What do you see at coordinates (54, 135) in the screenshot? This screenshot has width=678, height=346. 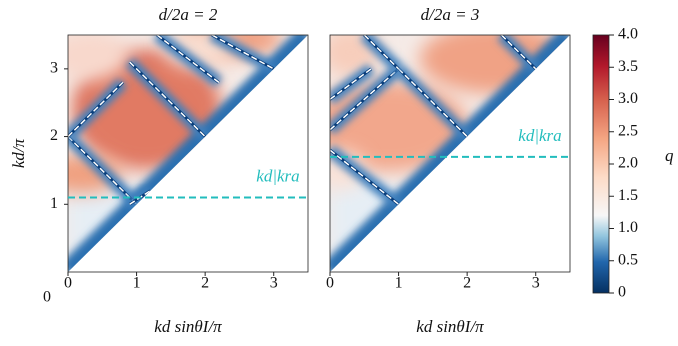 I see `y-tick-label: 2` at bounding box center [54, 135].